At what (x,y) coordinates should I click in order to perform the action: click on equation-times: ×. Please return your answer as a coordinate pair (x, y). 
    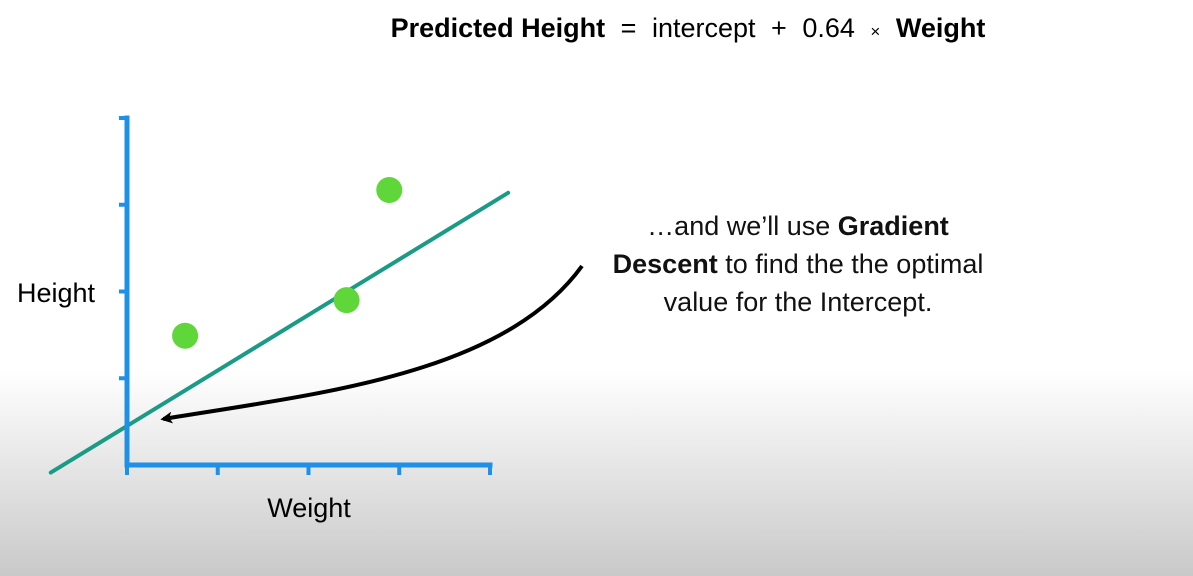
    Looking at the image, I should click on (875, 31).